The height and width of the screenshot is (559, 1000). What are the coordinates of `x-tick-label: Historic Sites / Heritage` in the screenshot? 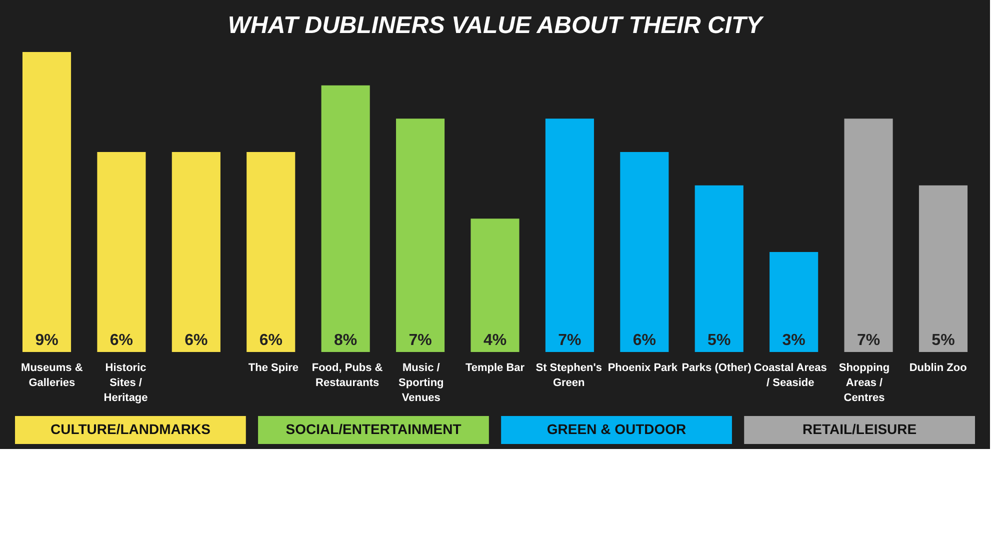 It's located at (126, 383).